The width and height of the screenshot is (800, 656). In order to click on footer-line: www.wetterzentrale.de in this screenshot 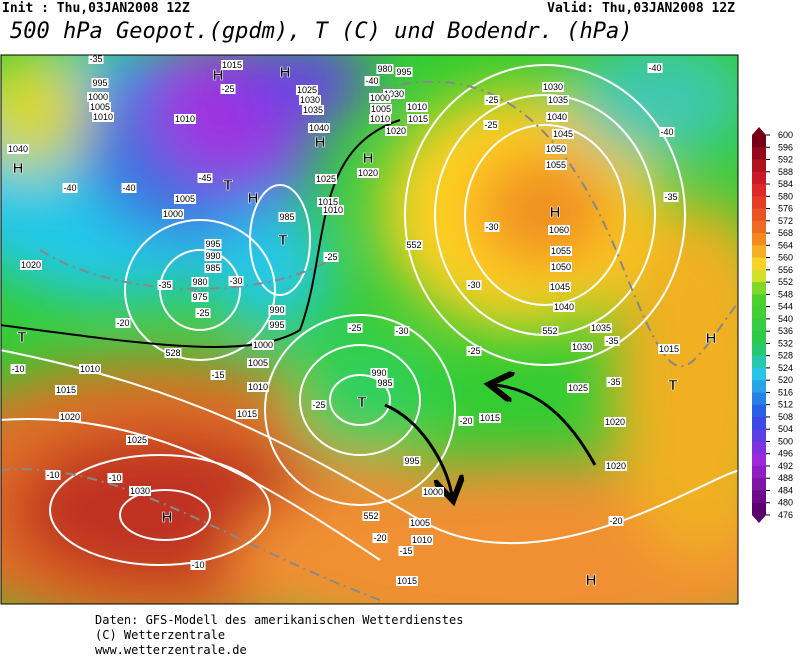, I will do `click(171, 649)`.